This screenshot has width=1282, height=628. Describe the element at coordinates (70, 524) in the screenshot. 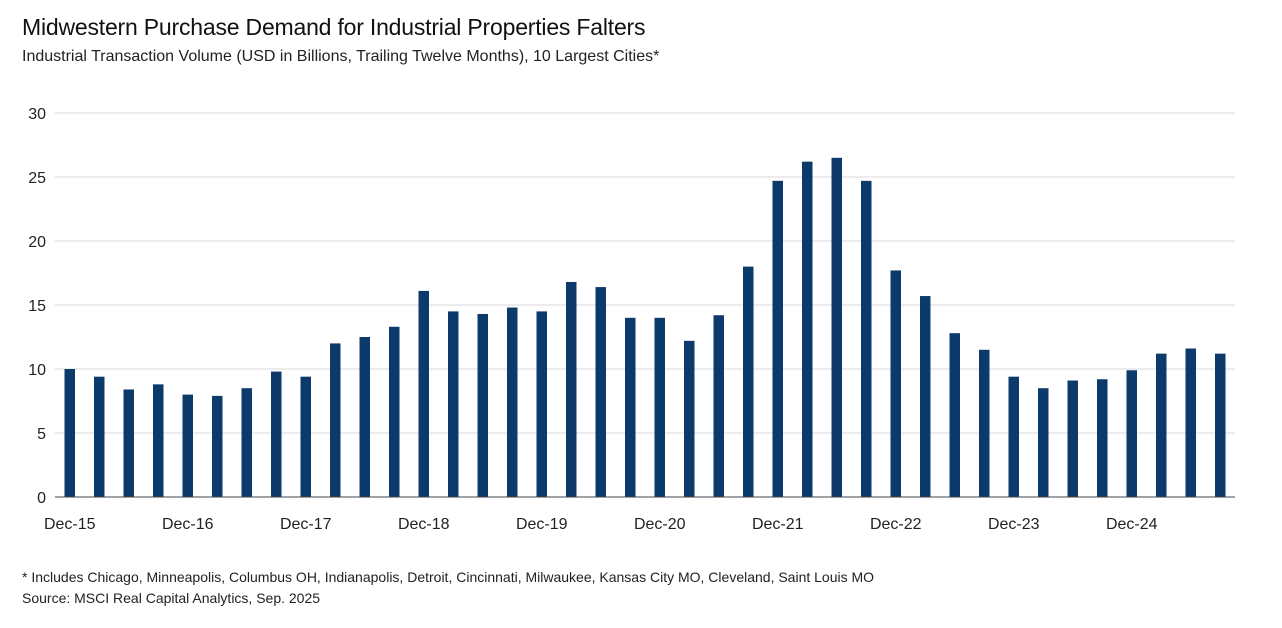

I see `x-tick-label: Dec-15` at that location.